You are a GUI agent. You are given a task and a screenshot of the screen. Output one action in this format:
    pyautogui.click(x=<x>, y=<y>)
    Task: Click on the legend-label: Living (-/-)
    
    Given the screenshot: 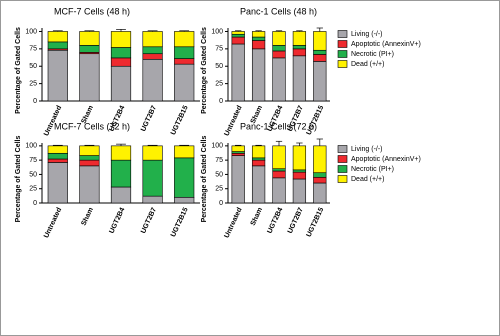 What is the action you would take?
    pyautogui.click(x=367, y=34)
    